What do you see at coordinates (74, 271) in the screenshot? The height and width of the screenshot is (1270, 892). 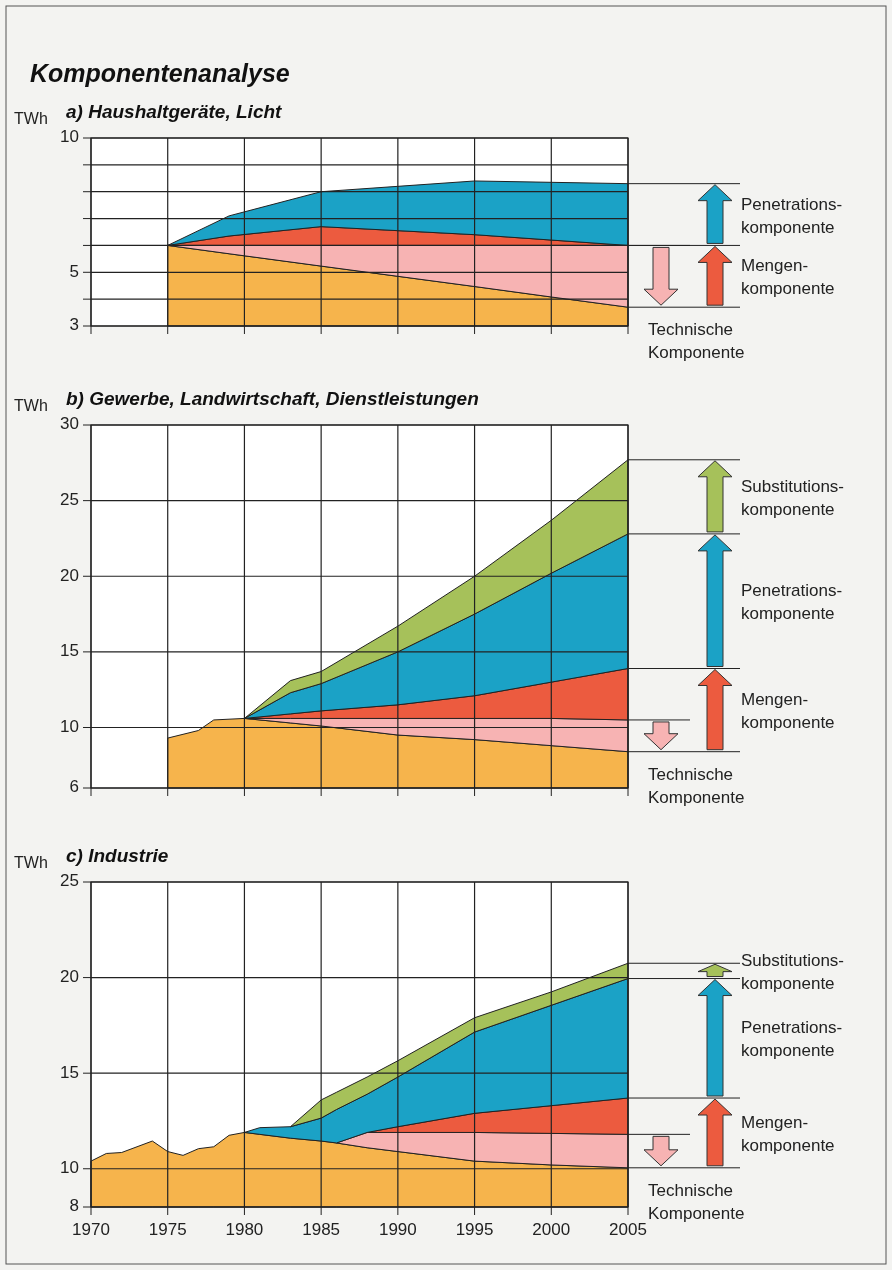 I see `y-tick-label: 5` at bounding box center [74, 271].